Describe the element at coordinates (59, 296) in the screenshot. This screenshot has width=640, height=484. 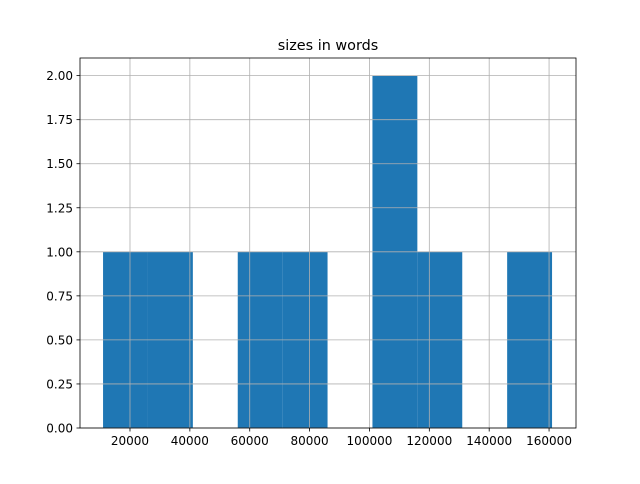
I see `y-tick-label: 0.75` at that location.